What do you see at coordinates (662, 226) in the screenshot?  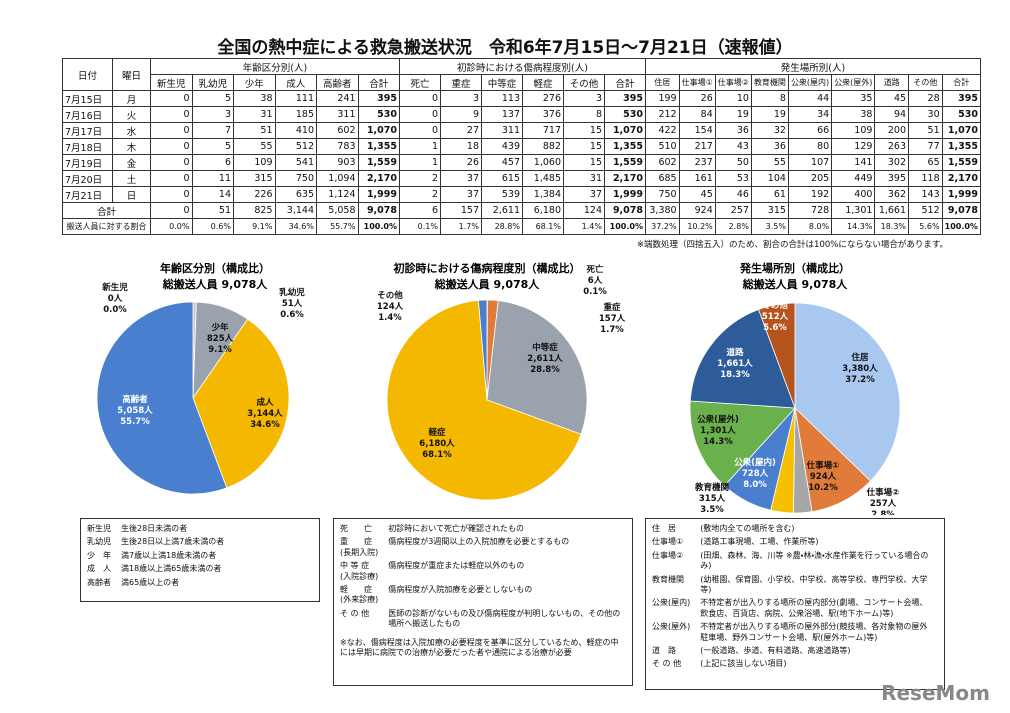 I see `table-cell: 37.2%` at bounding box center [662, 226].